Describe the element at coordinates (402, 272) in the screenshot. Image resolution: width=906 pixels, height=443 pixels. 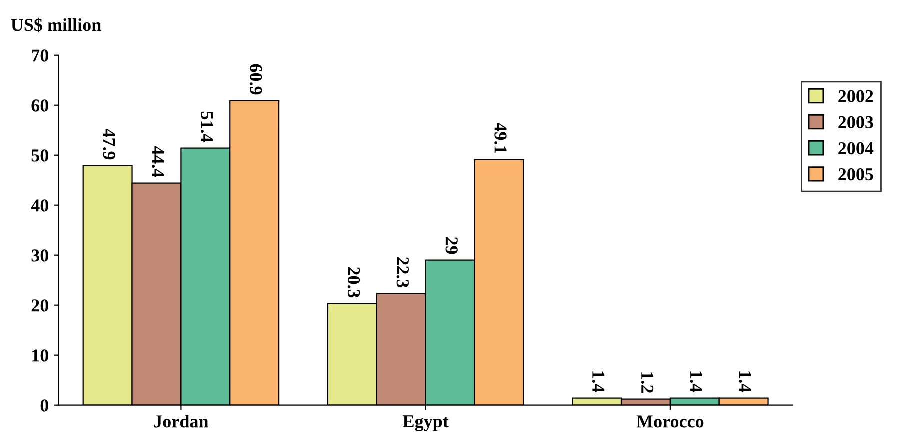
I see `data-label: 22.3` at that location.